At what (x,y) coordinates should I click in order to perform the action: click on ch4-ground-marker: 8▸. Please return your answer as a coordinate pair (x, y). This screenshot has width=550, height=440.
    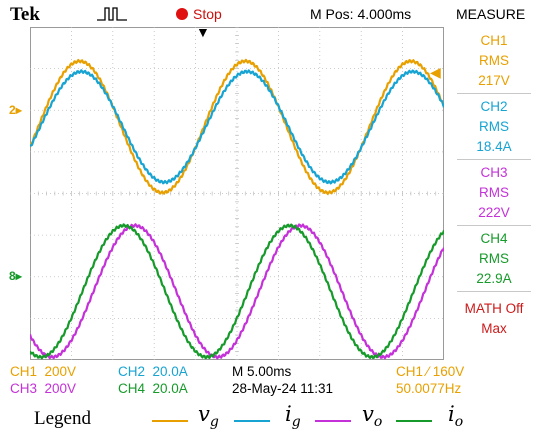
    Looking at the image, I should click on (15, 276).